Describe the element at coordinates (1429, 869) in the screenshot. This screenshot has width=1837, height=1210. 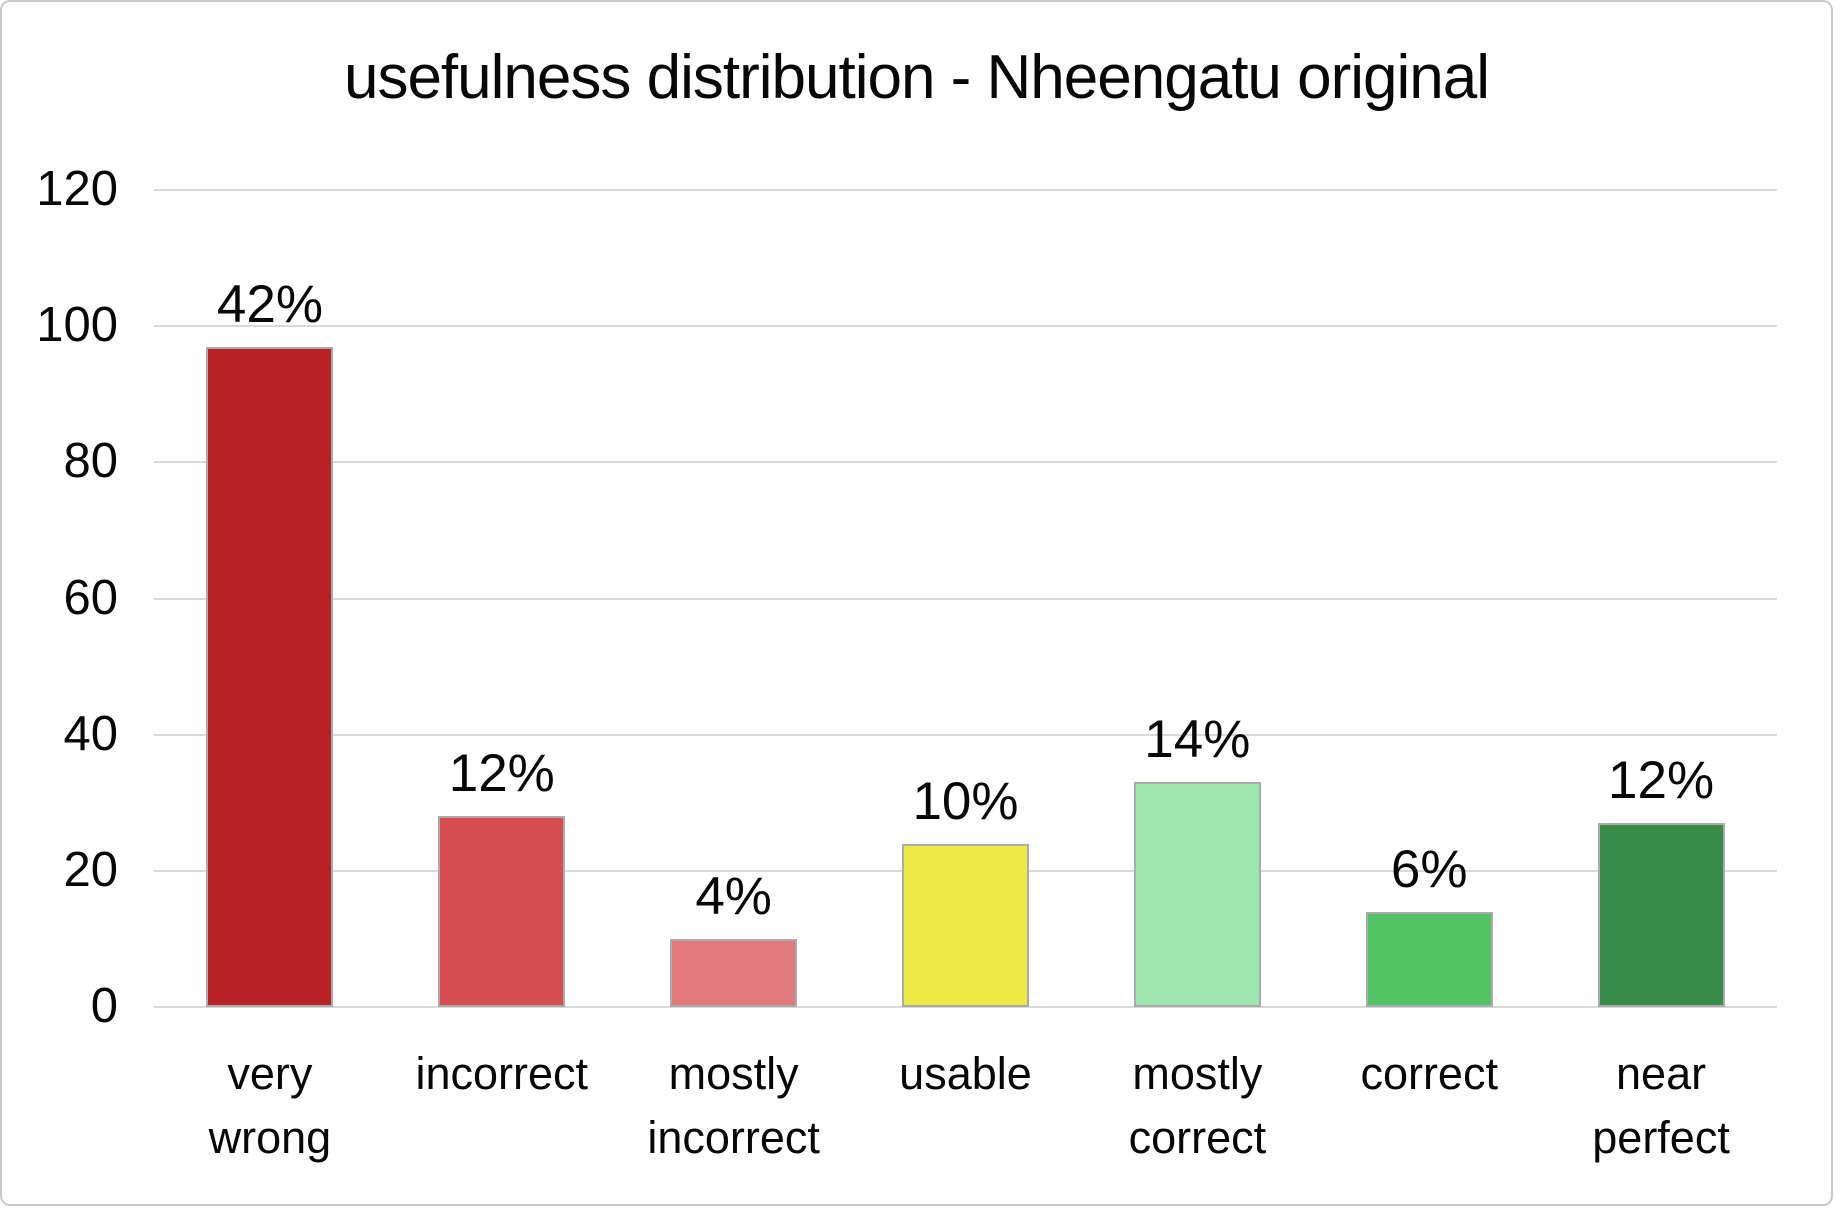
I see `bar-data-label: 6%` at that location.